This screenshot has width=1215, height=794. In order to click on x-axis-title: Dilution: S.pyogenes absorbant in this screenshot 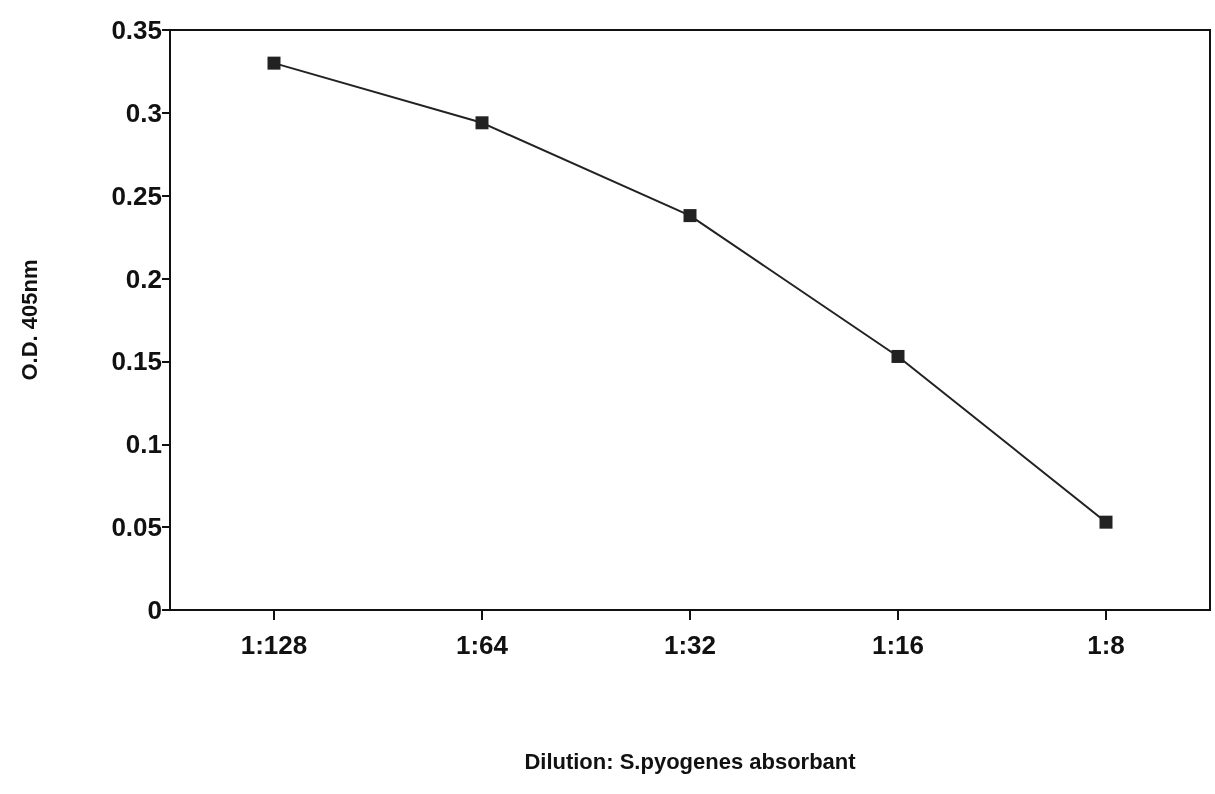, I will do `click(690, 761)`.